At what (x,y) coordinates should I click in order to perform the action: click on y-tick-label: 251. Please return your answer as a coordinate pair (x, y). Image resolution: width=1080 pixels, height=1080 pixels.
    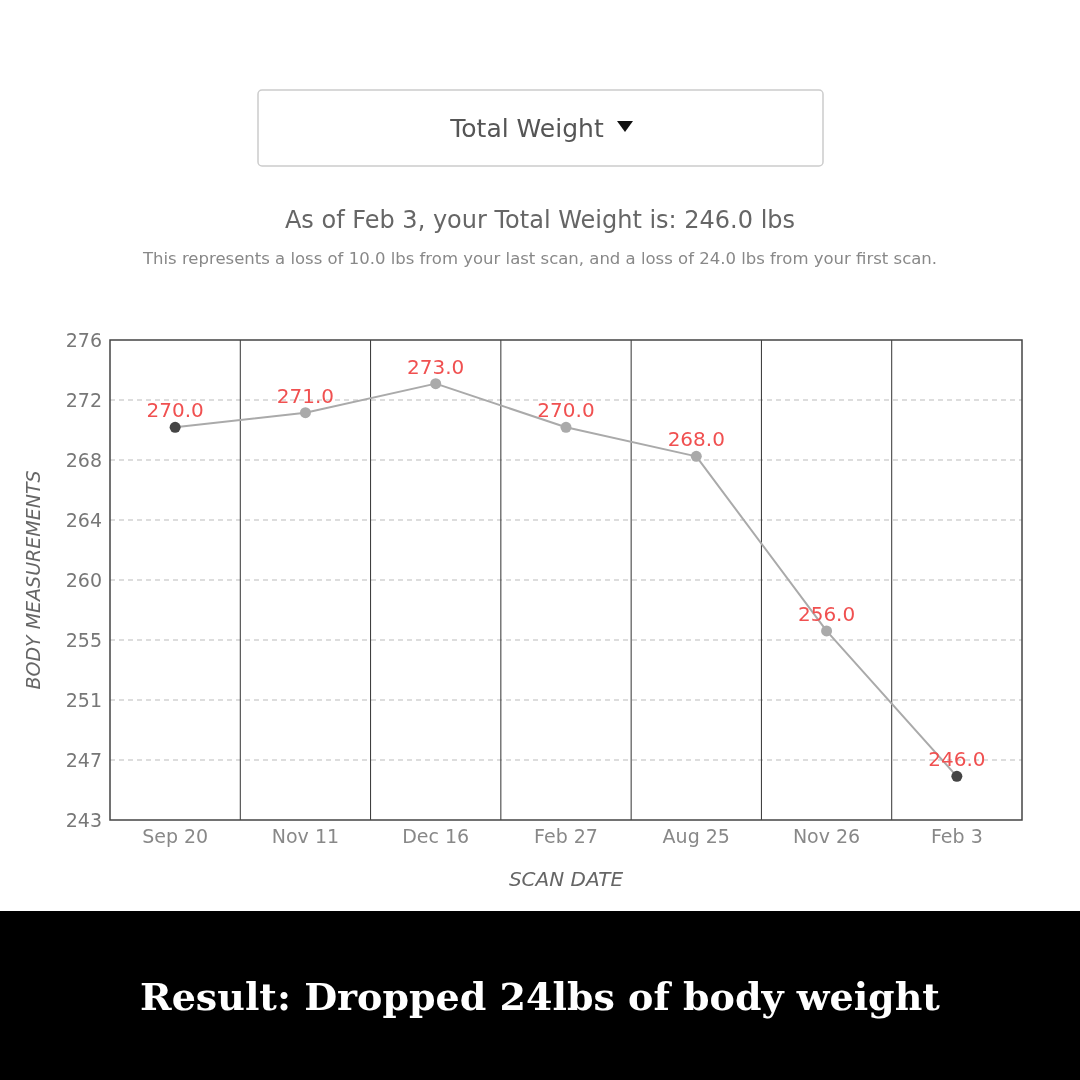
    Looking at the image, I should click on (83, 699).